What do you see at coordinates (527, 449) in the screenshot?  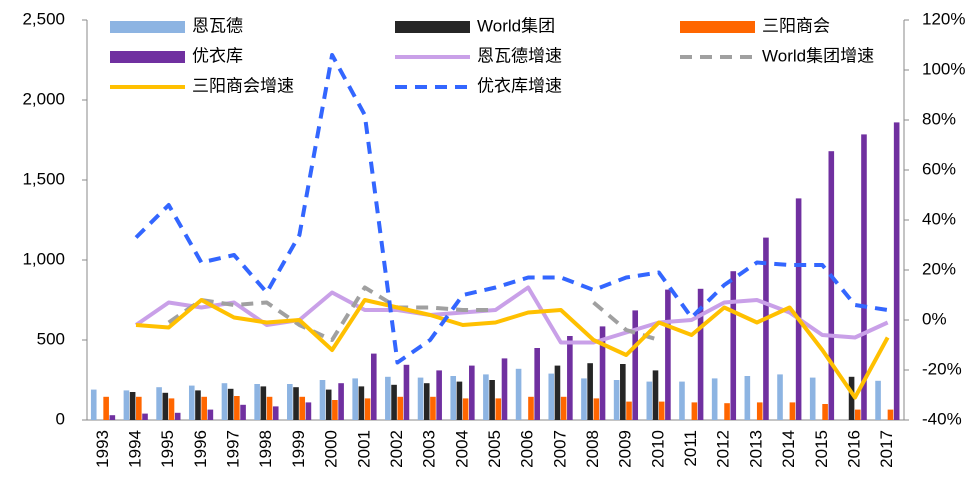 I see `x-tick-label: 2006` at bounding box center [527, 449].